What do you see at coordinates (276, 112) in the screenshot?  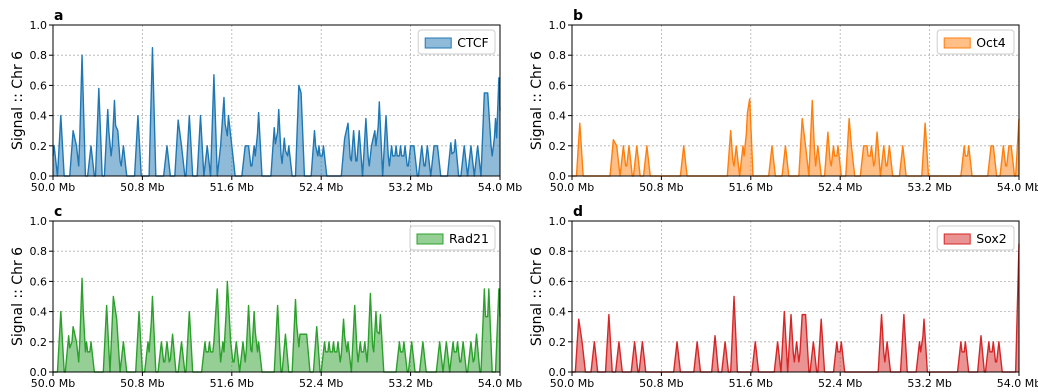 I see `signal-area-ctcf` at bounding box center [276, 112].